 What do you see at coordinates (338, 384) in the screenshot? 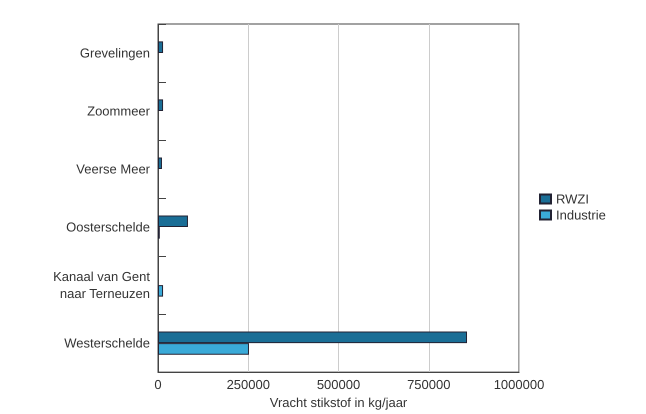
I see `x-tick-label: 500000` at bounding box center [338, 384].